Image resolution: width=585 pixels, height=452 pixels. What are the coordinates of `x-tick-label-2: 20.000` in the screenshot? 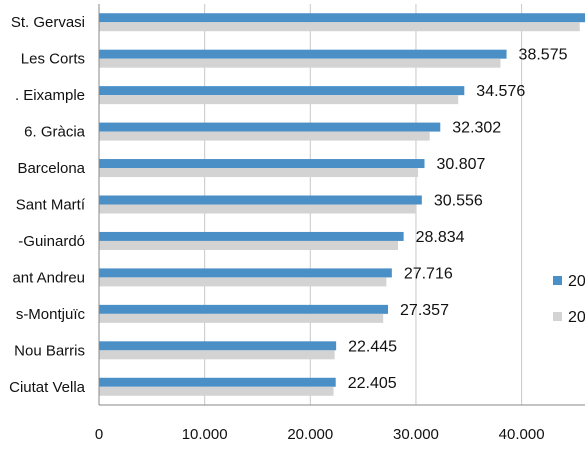 It's located at (310, 434).